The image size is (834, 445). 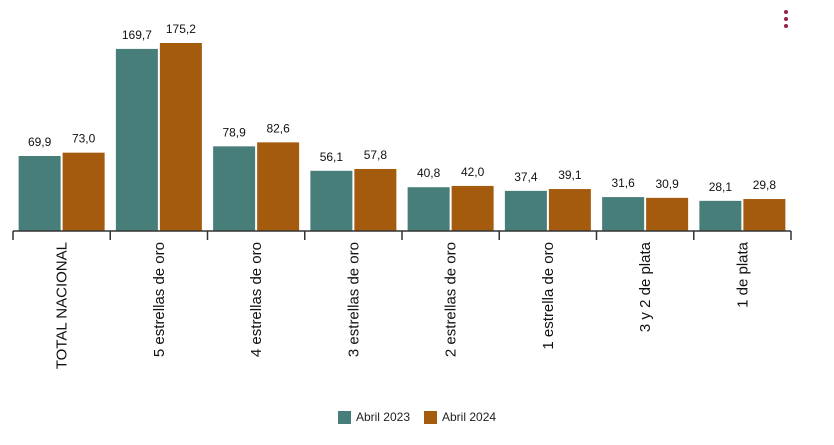 What do you see at coordinates (376, 155) in the screenshot?
I see `data-label: 57,8` at bounding box center [376, 155].